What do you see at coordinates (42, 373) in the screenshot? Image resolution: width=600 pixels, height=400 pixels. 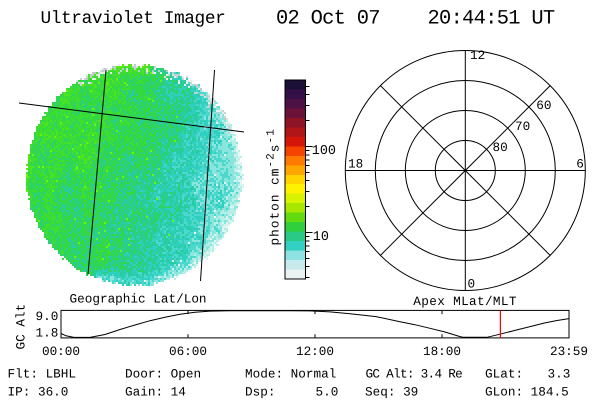 I see `svg-text: Flt: LBHL` at bounding box center [42, 373].